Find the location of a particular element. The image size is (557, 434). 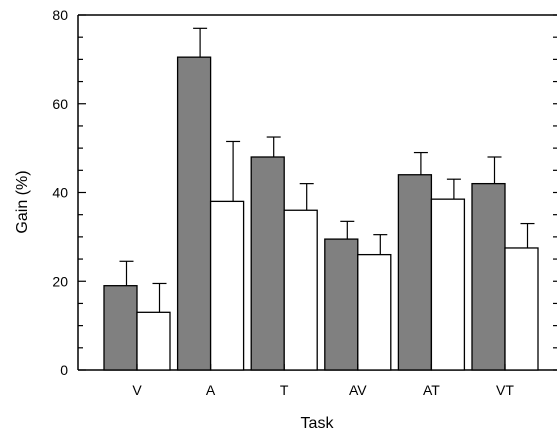

x-tick-label: AV is located at coordinates (358, 390).